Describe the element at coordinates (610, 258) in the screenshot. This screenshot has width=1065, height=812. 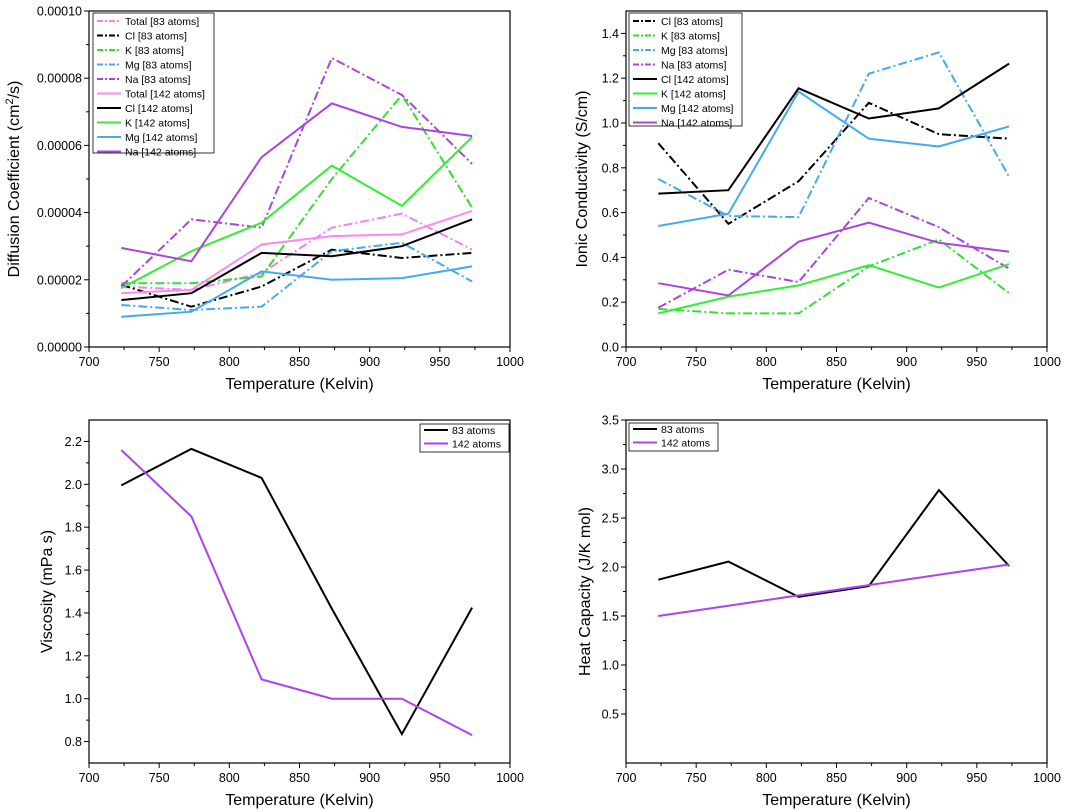
I see `y-tick-label: 0.4` at that location.